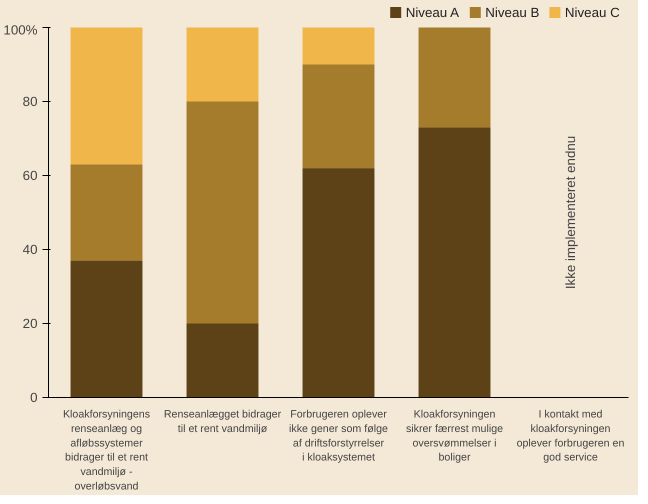 The height and width of the screenshot is (504, 648). What do you see at coordinates (223, 421) in the screenshot?
I see `x-tick-label: Renseanlægget bidrager til et rent vandmiljø` at bounding box center [223, 421].